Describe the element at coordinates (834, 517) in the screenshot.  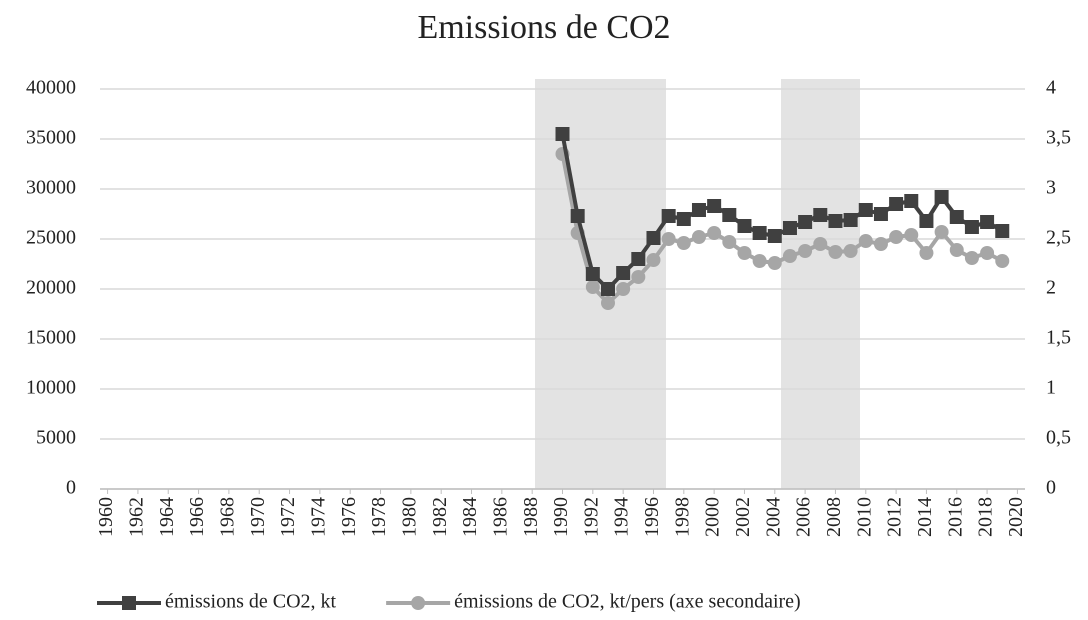
I see `x-tick-label: 2008` at that location.